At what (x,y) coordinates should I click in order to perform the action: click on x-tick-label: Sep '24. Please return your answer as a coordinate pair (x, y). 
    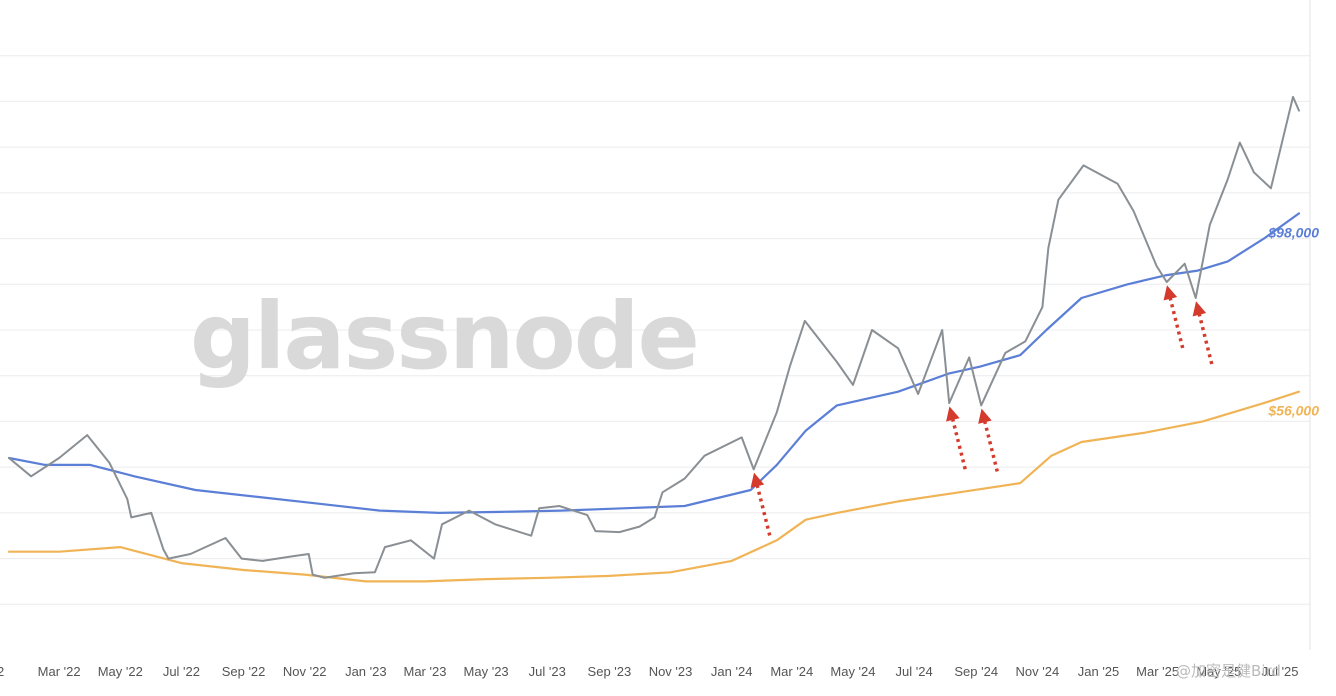
    Looking at the image, I should click on (976, 671).